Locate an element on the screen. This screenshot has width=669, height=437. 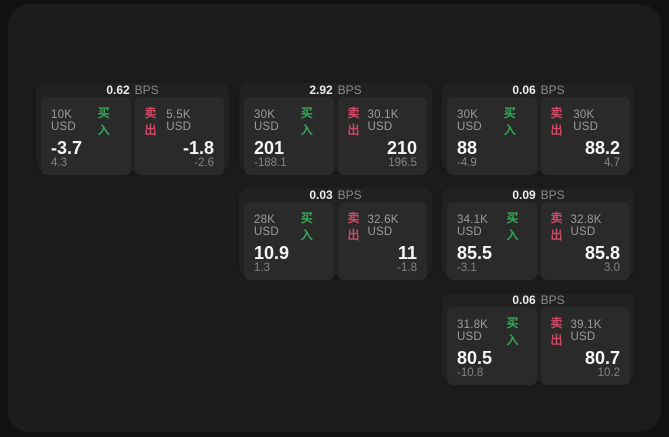
sell-amount: 32.6K USD is located at coordinates (383, 226).